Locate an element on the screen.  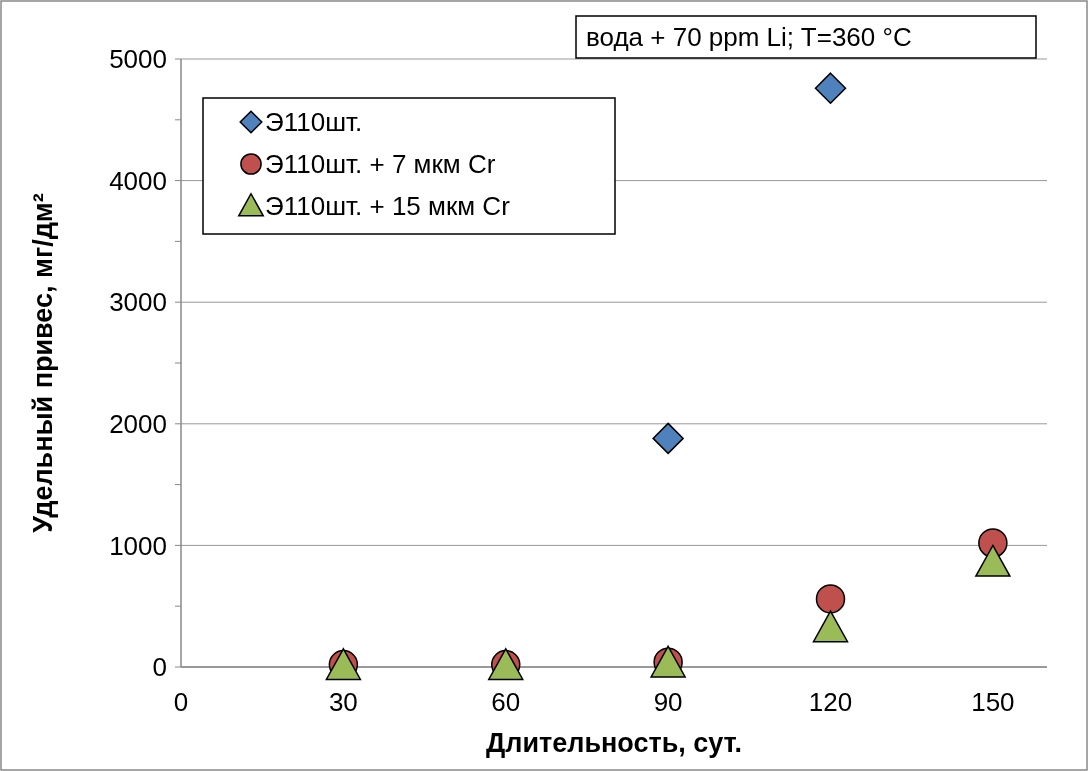
y-tick-label: 0 is located at coordinates (159, 667).